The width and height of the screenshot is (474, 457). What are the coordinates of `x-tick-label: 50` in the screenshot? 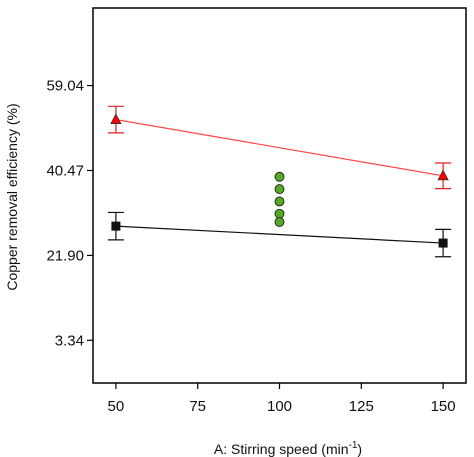 It's located at (116, 406).